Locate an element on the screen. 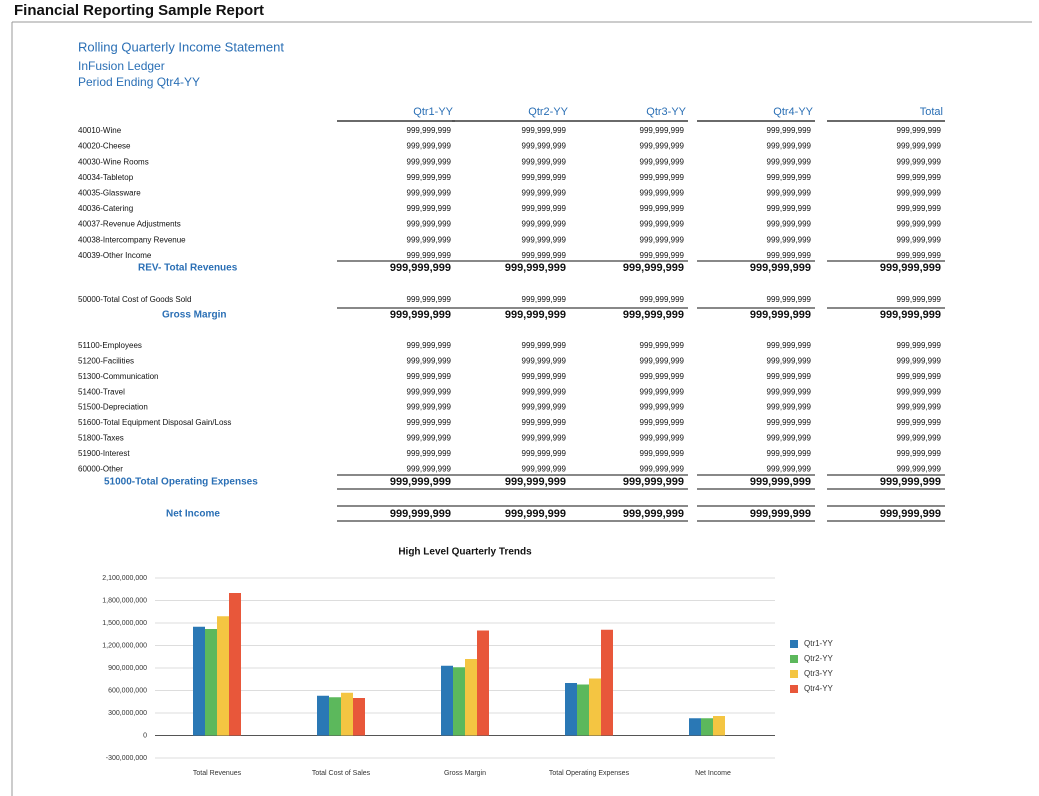 This screenshot has width=1039, height=796. row-label: 50000-Total Cost of Goods Sold is located at coordinates (134, 299).